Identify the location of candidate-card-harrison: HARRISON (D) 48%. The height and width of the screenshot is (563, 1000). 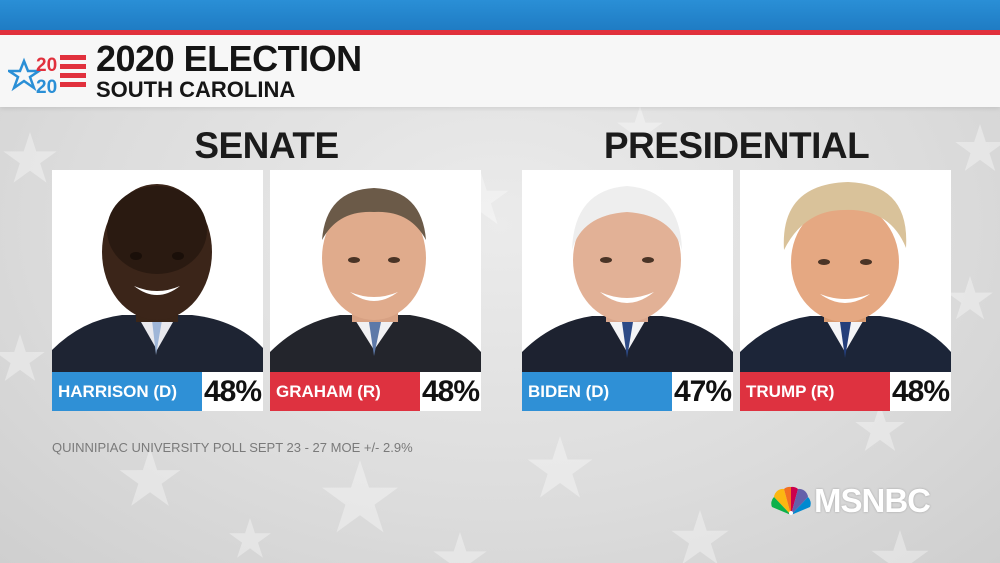
(157, 290).